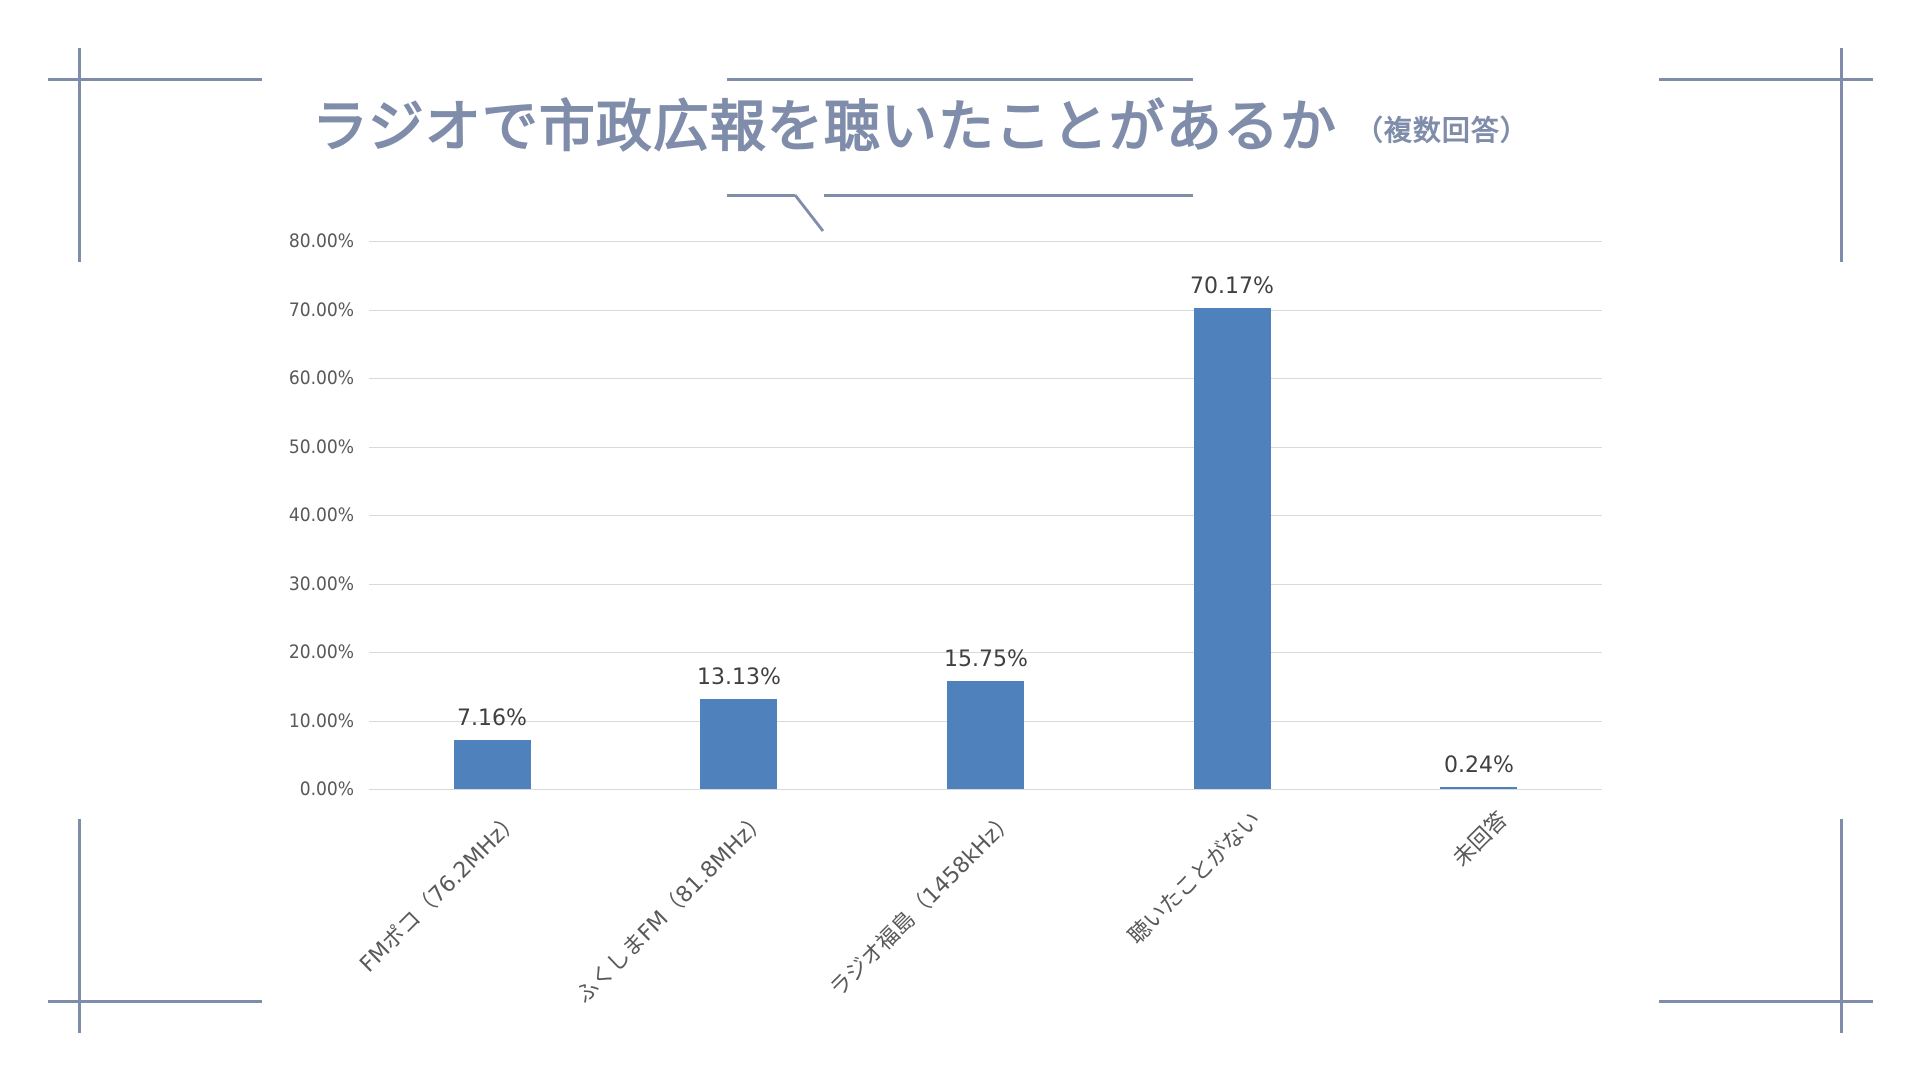 The width and height of the screenshot is (1920, 1080). What do you see at coordinates (155, 79) in the screenshot?
I see `corner-decoration-top-left-h` at bounding box center [155, 79].